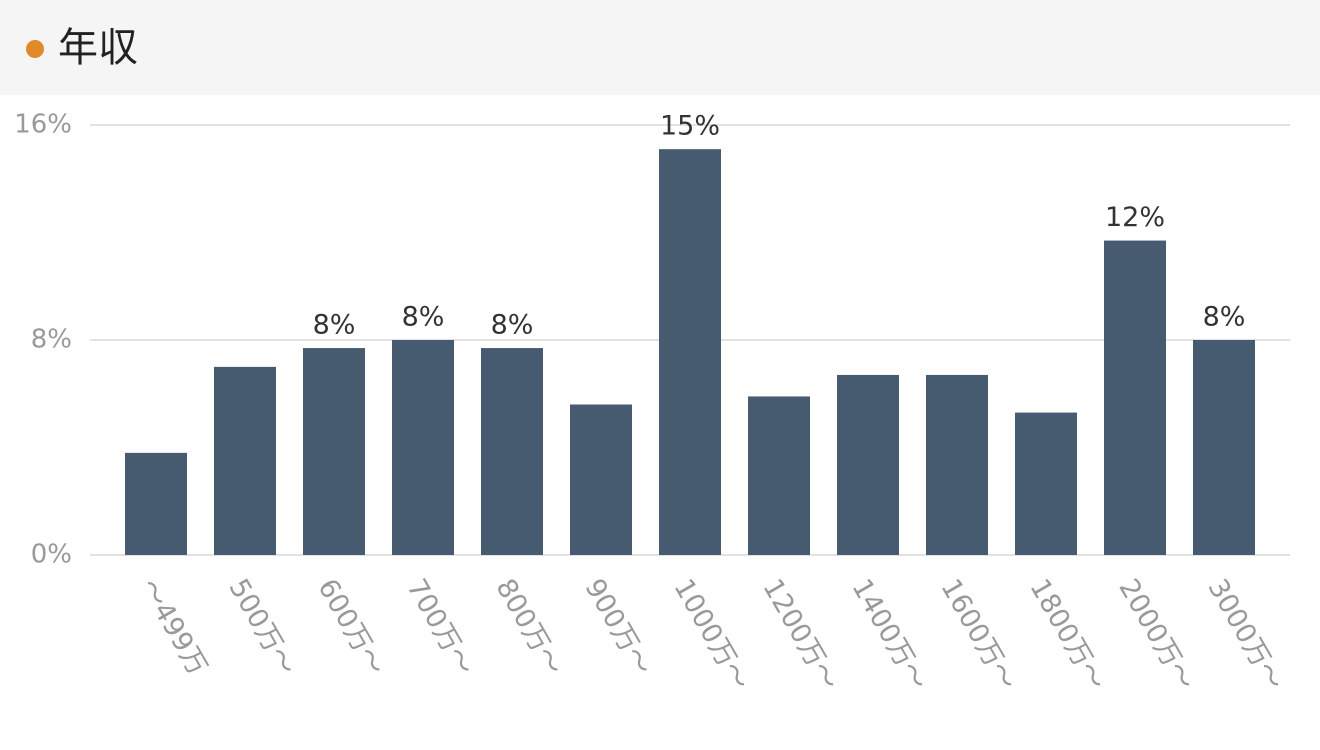 Image resolution: width=1320 pixels, height=750 pixels. I want to click on y-tick-label: 16%, so click(43, 125).